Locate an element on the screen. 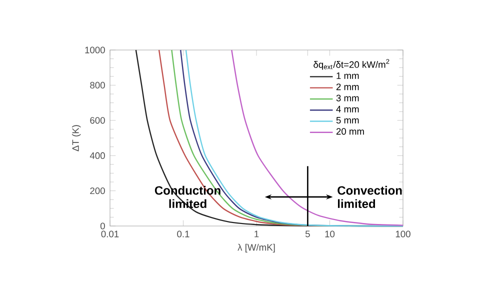  annotation: Convection limited is located at coordinates (370, 197).